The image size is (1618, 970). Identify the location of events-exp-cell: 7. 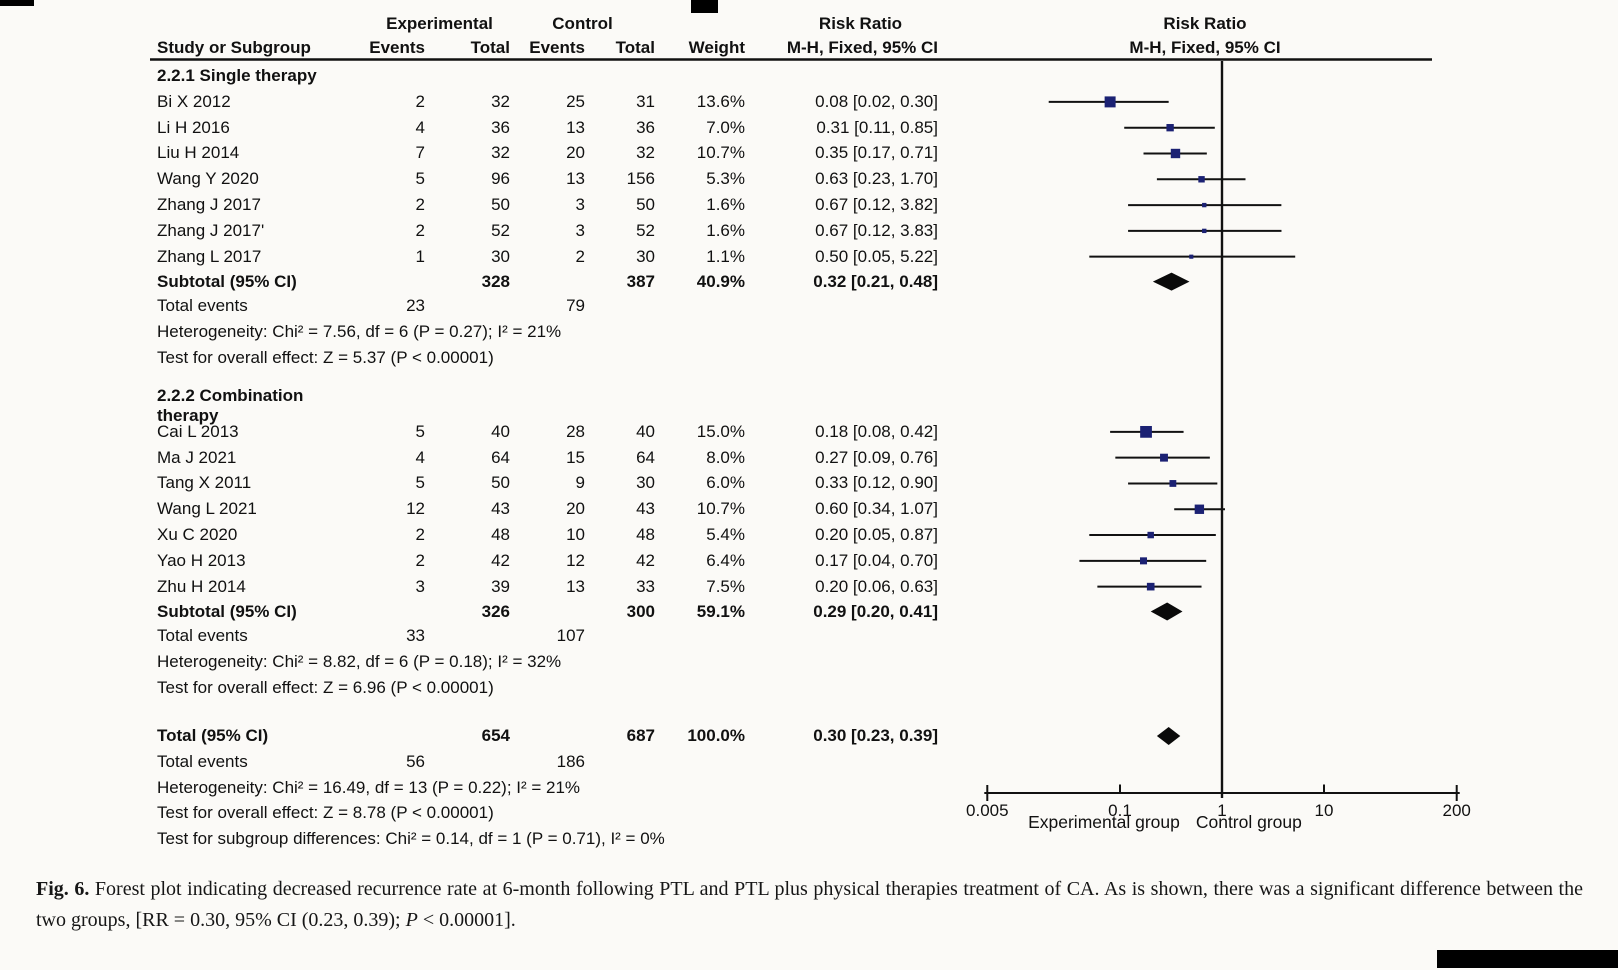
(420, 153).